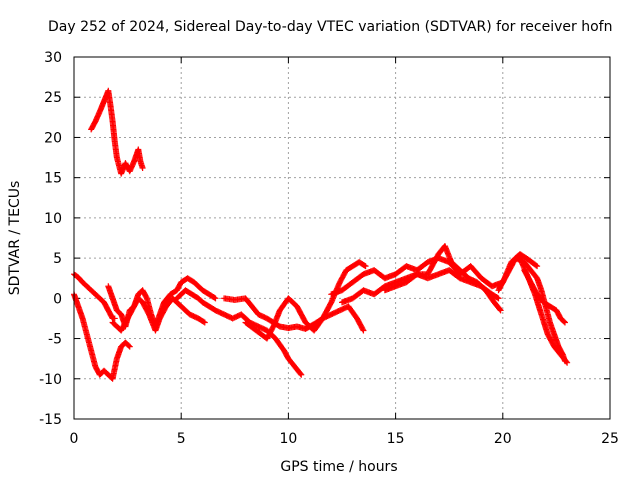  Describe the element at coordinates (74, 439) in the screenshot. I see `x-tick-label: 0` at that location.